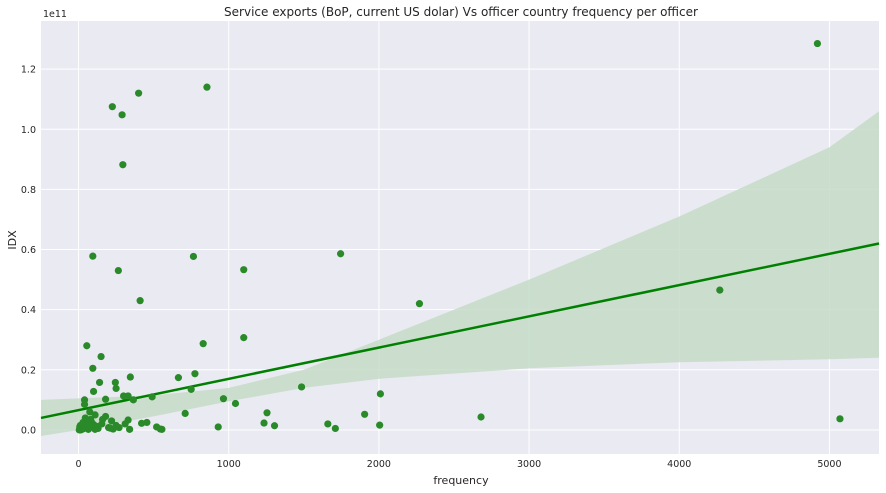 Image resolution: width=886 pixels, height=493 pixels. I want to click on y-tick-label: 1.2, so click(28, 70).